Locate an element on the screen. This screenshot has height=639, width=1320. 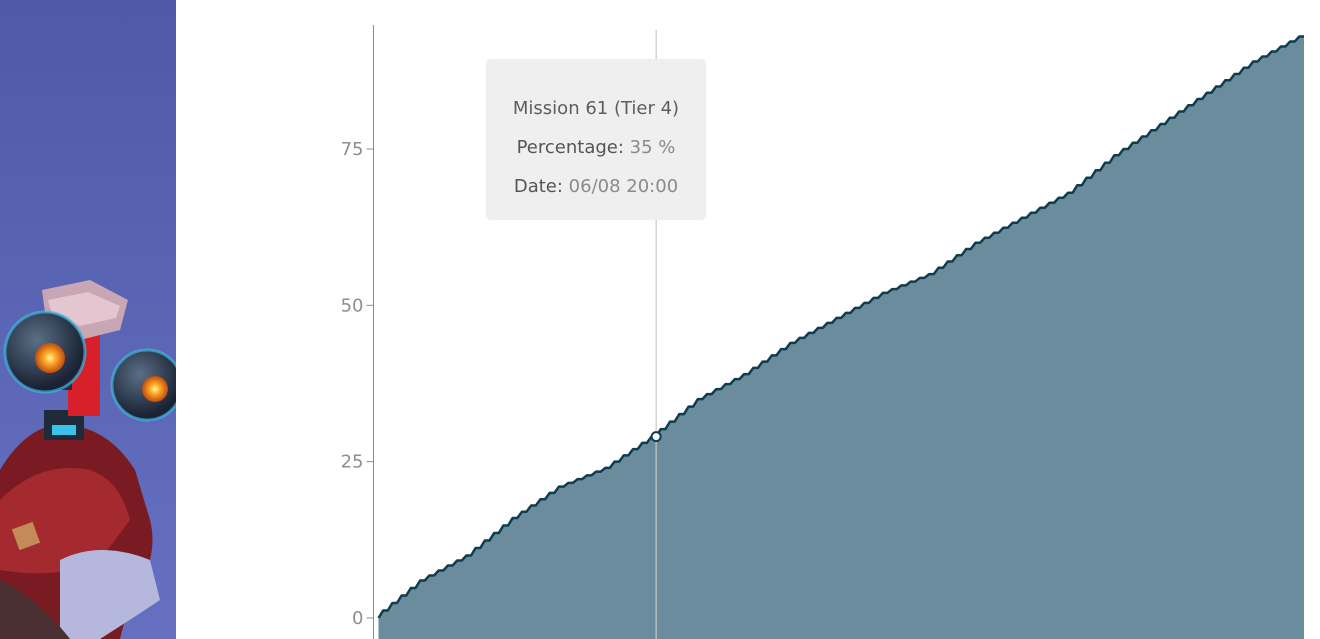
y-tick-label: 75 is located at coordinates (352, 149).